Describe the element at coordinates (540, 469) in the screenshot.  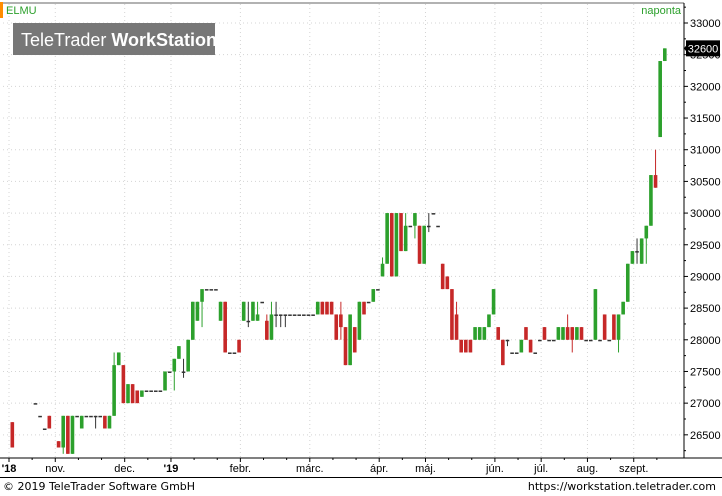
I see `x-tick-label: júl.` at that location.